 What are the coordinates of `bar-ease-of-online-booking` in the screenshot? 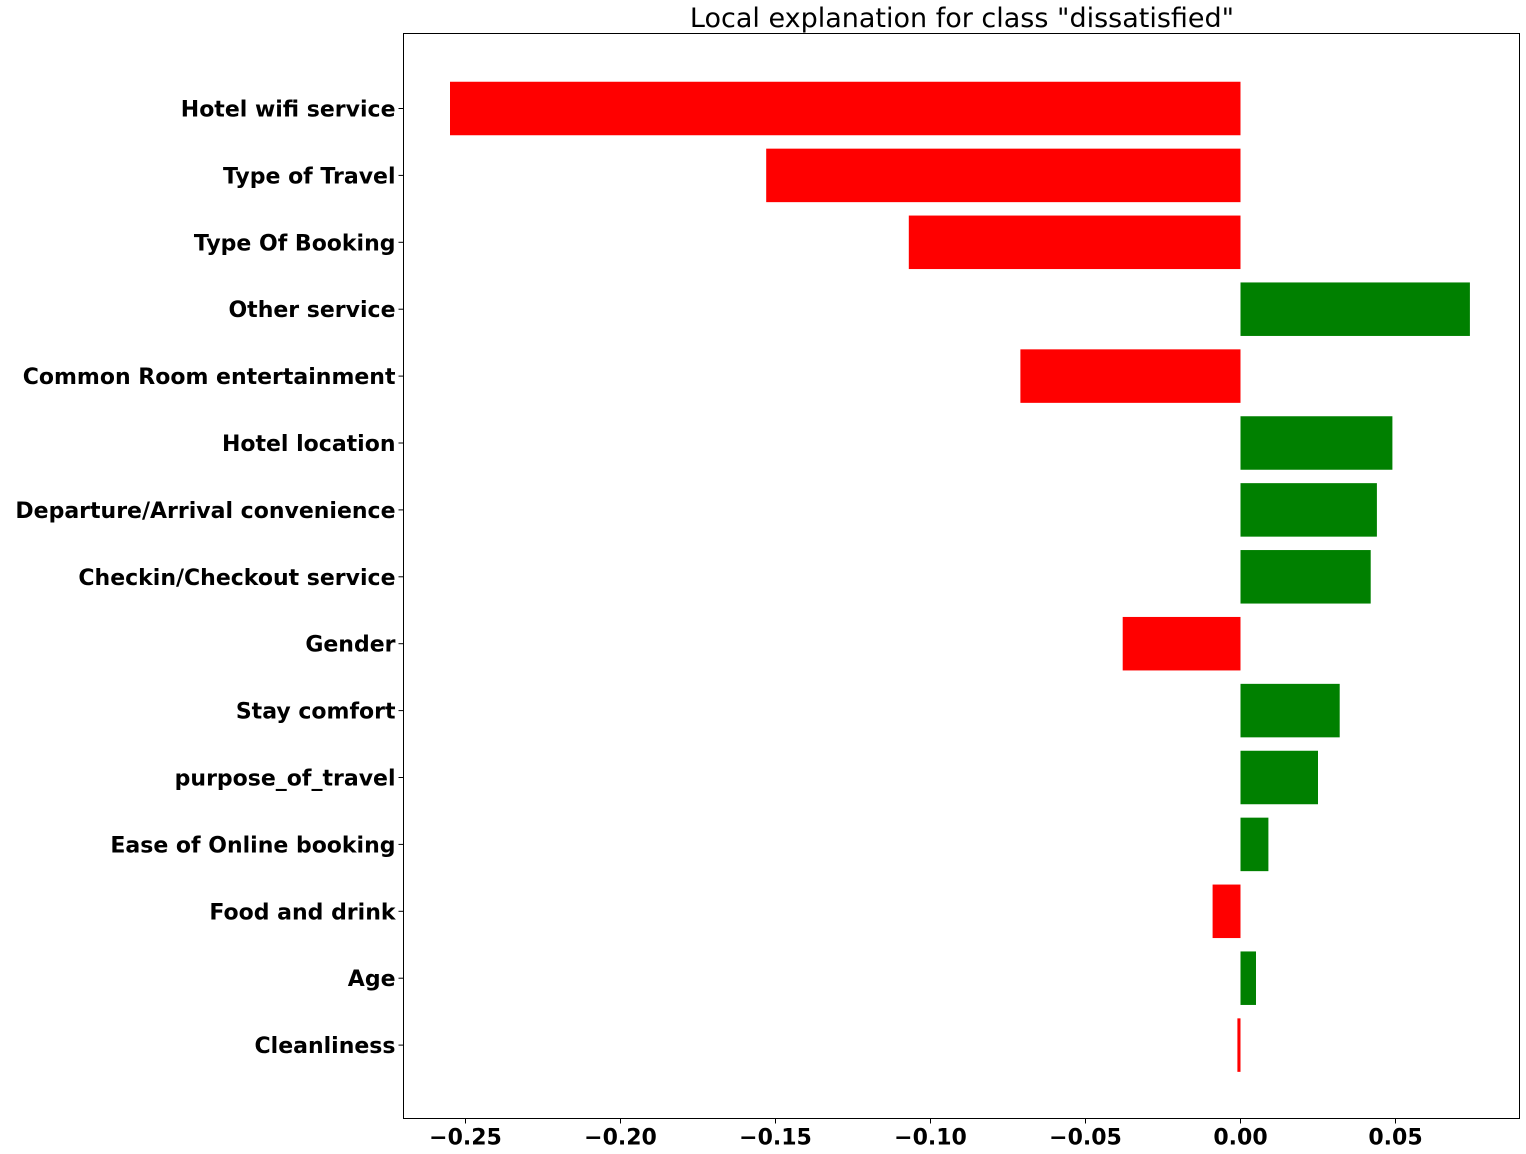 It's located at (1254, 844).